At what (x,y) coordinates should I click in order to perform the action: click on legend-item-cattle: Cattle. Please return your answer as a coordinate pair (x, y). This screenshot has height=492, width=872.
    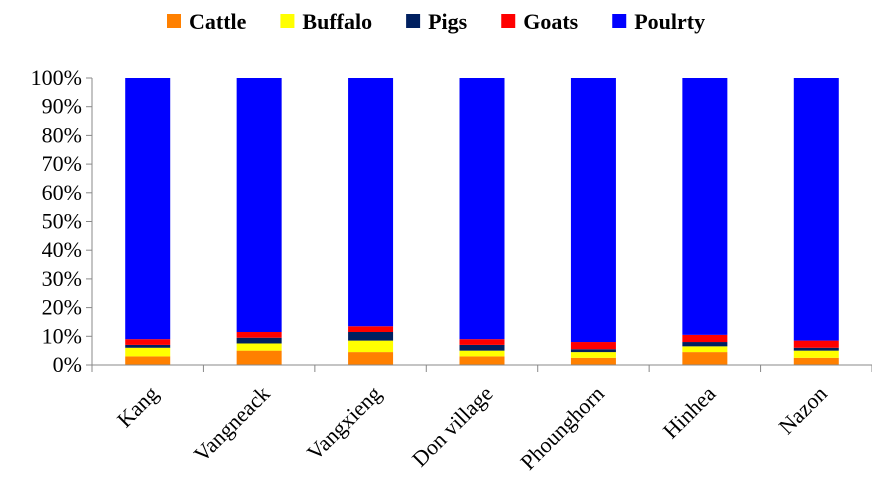
    Looking at the image, I should click on (207, 21).